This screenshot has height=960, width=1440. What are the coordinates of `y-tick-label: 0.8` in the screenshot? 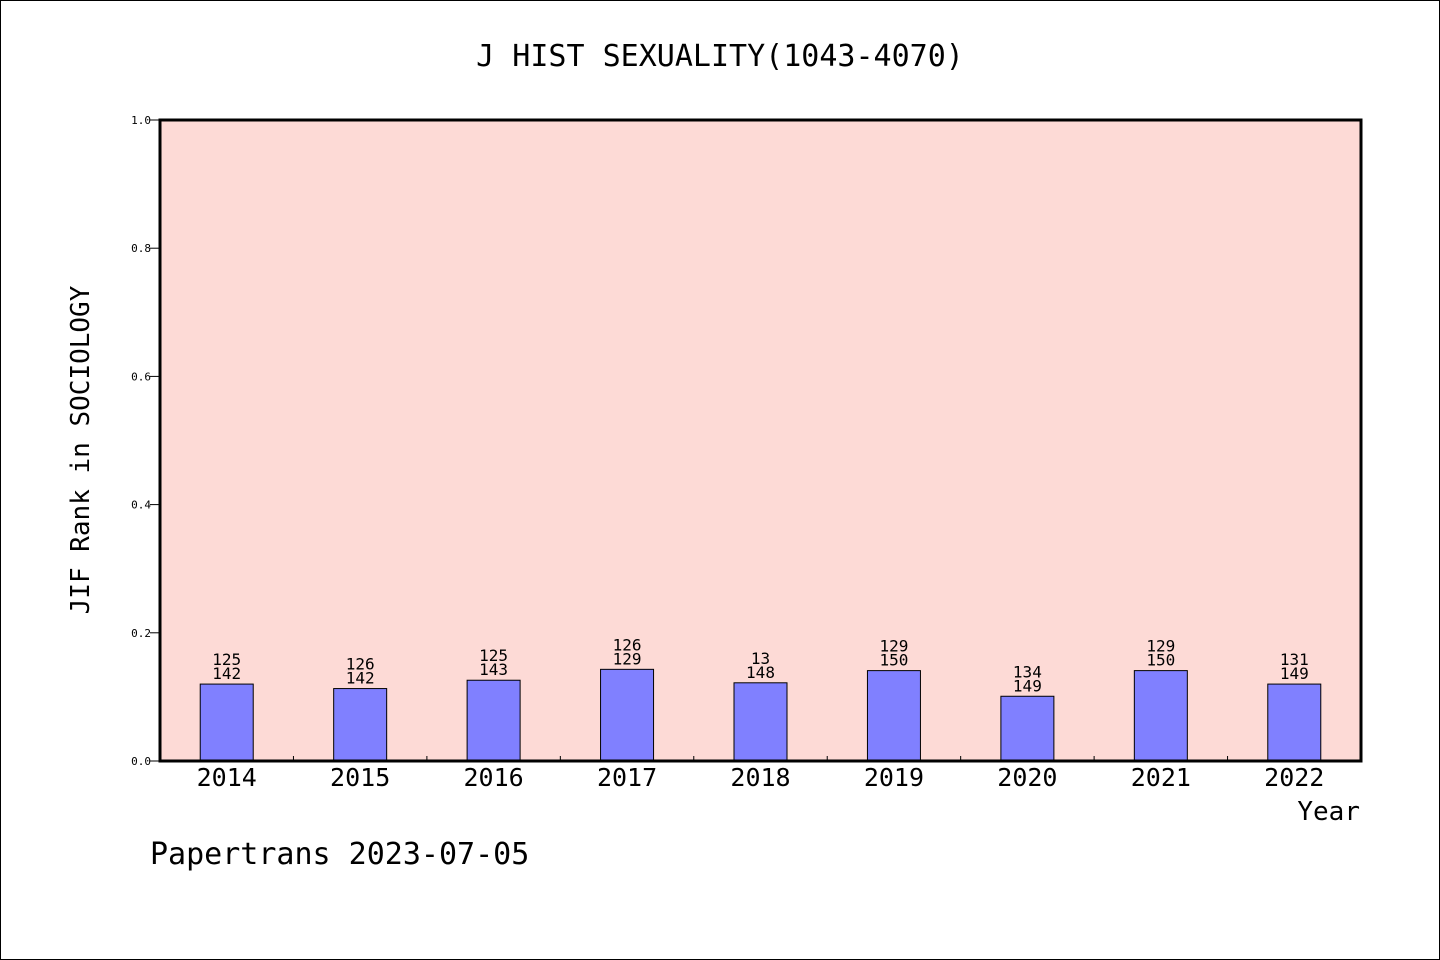 It's located at (141, 248).